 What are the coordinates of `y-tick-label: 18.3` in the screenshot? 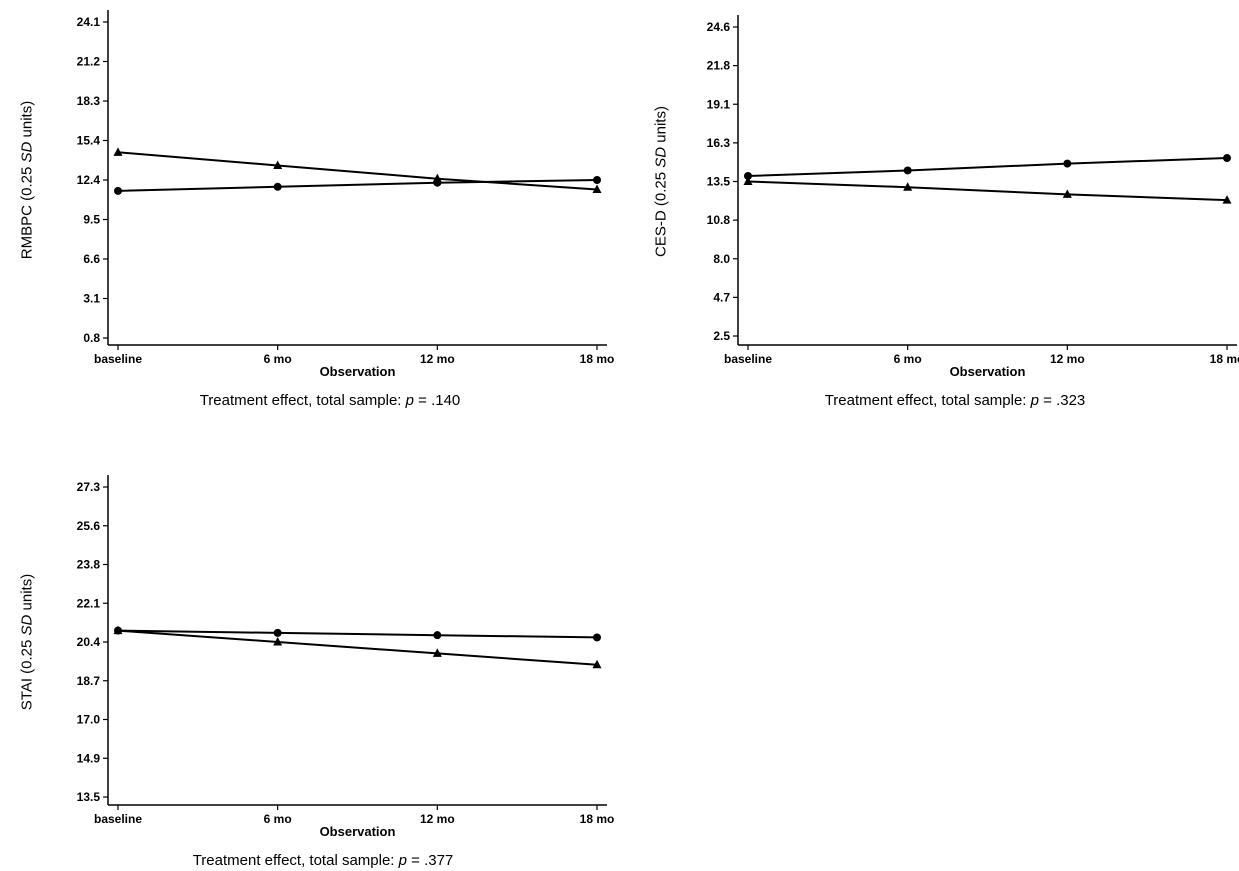 It's located at (89, 101).